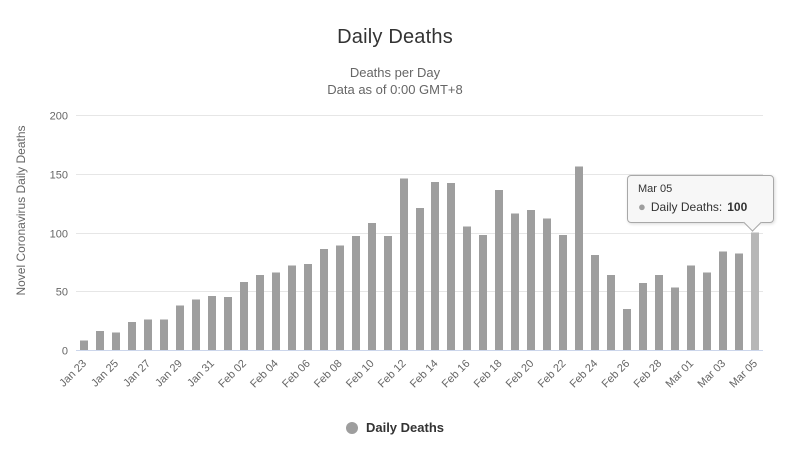  I want to click on y-tick-label: 100, so click(59, 235).